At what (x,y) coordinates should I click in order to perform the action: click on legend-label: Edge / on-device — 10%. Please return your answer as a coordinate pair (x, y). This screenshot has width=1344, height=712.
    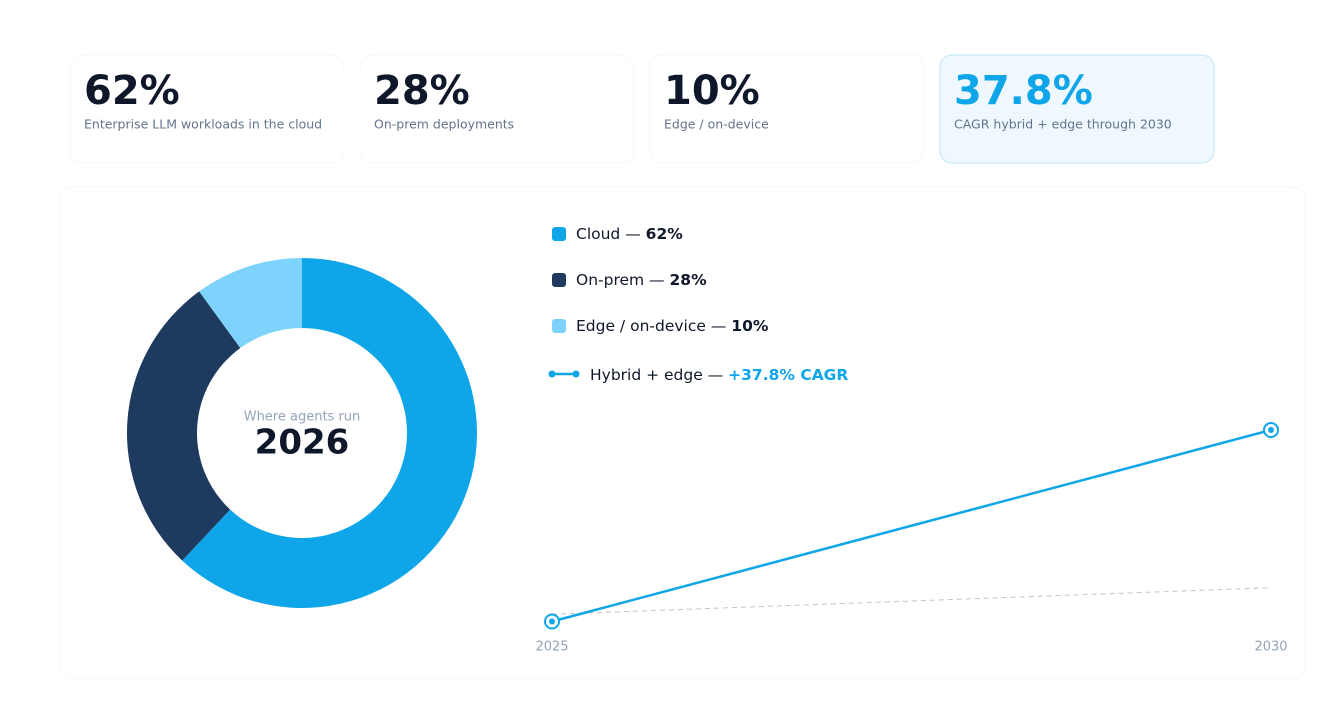
    Looking at the image, I should click on (672, 326).